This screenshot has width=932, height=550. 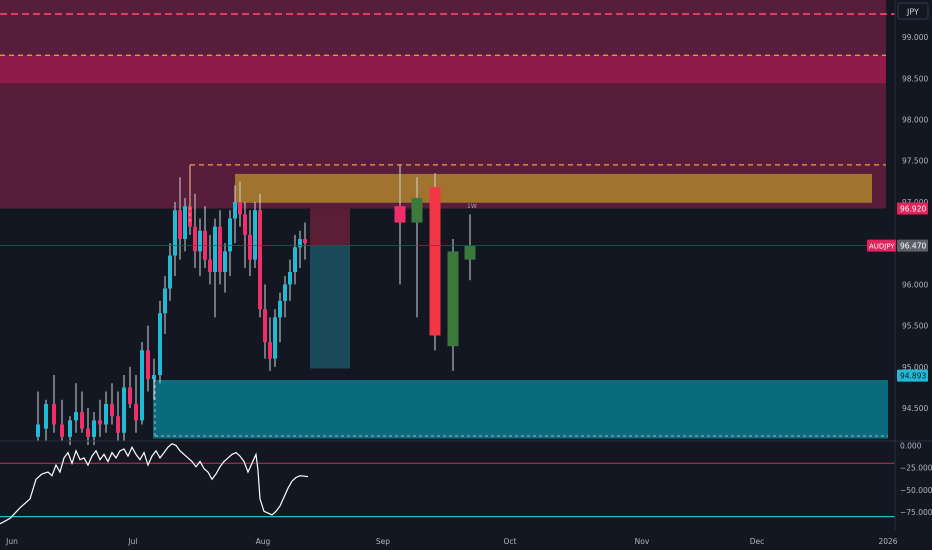 I want to click on time-tick-label: Nov, so click(x=642, y=541).